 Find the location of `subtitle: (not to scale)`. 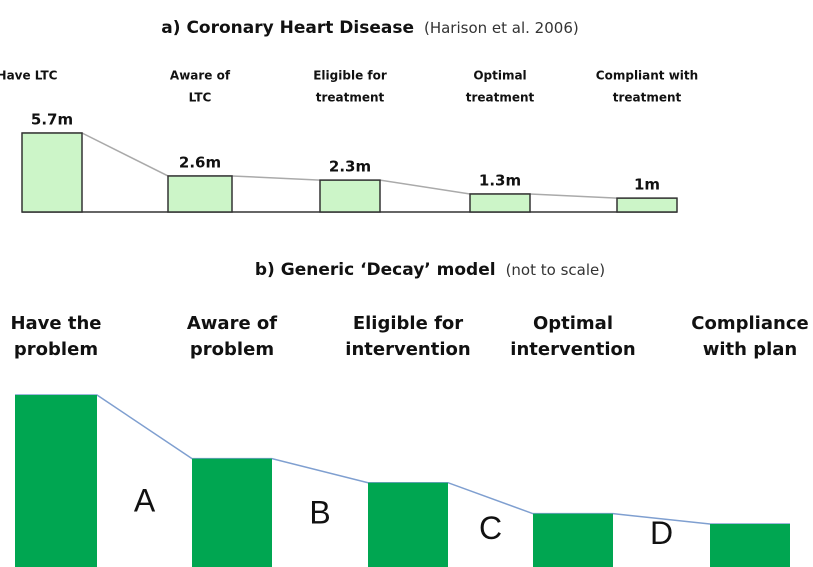

subtitle: (not to scale) is located at coordinates (556, 270).